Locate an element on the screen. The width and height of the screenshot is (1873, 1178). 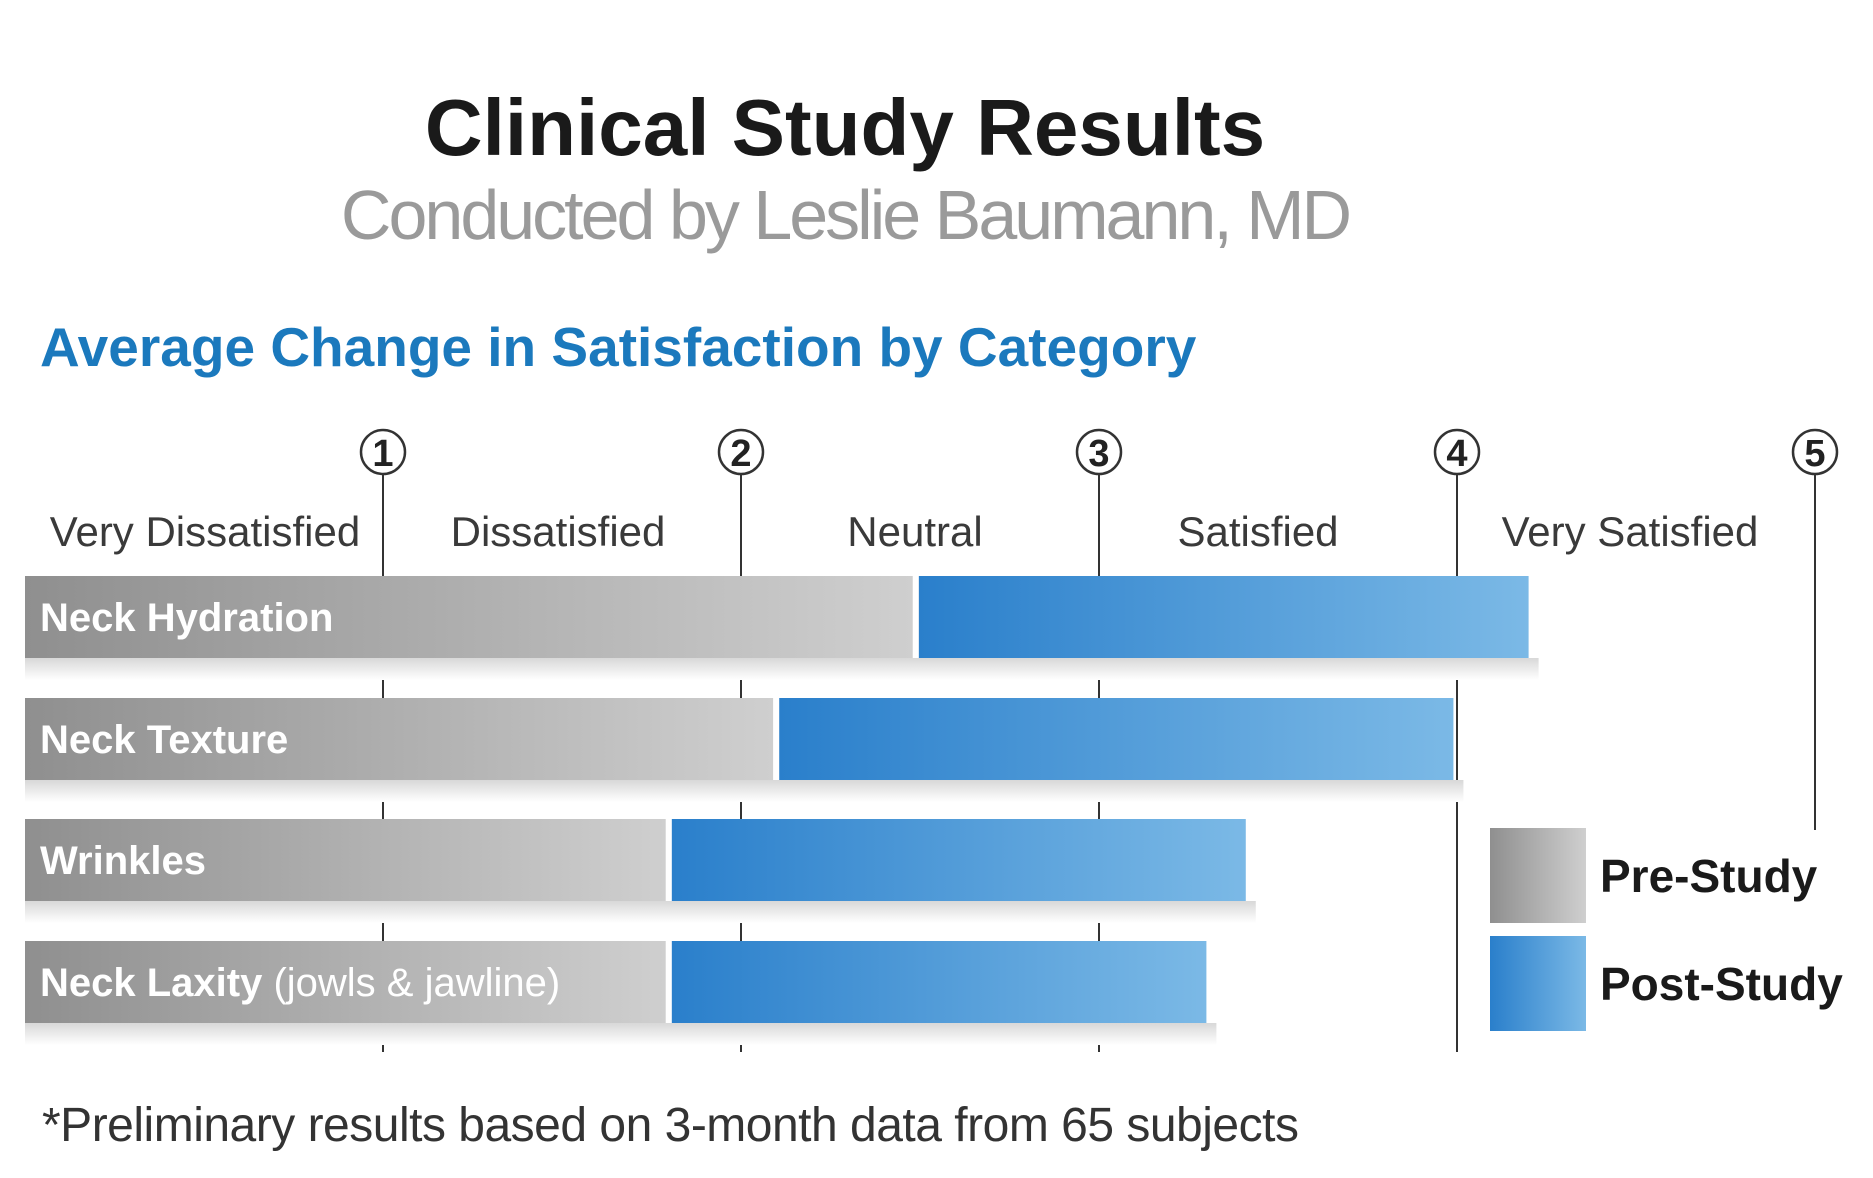
chart-subtitle: Conducted by Leslie Baumann, MD is located at coordinates (846, 215).